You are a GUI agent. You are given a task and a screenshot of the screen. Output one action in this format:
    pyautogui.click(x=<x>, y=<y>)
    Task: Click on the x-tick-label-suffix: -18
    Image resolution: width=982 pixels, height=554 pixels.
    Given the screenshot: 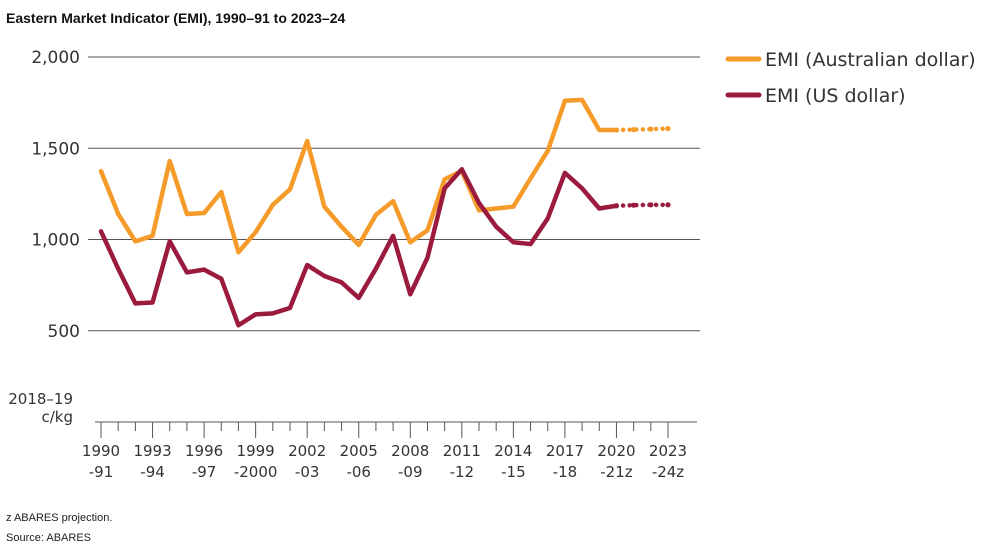 What is the action you would take?
    pyautogui.click(x=565, y=472)
    